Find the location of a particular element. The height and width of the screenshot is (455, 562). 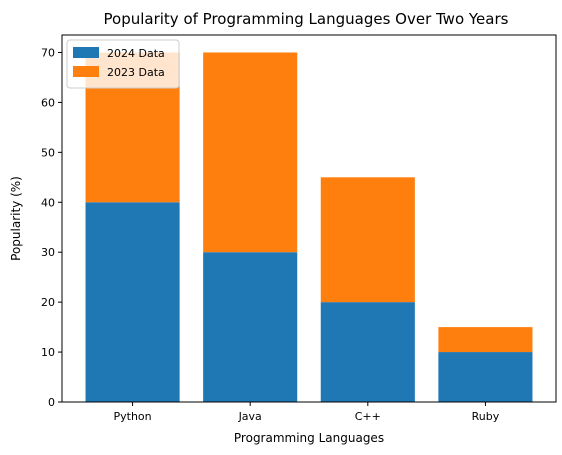

y-tick-label-50: 50 is located at coordinates (48, 152).